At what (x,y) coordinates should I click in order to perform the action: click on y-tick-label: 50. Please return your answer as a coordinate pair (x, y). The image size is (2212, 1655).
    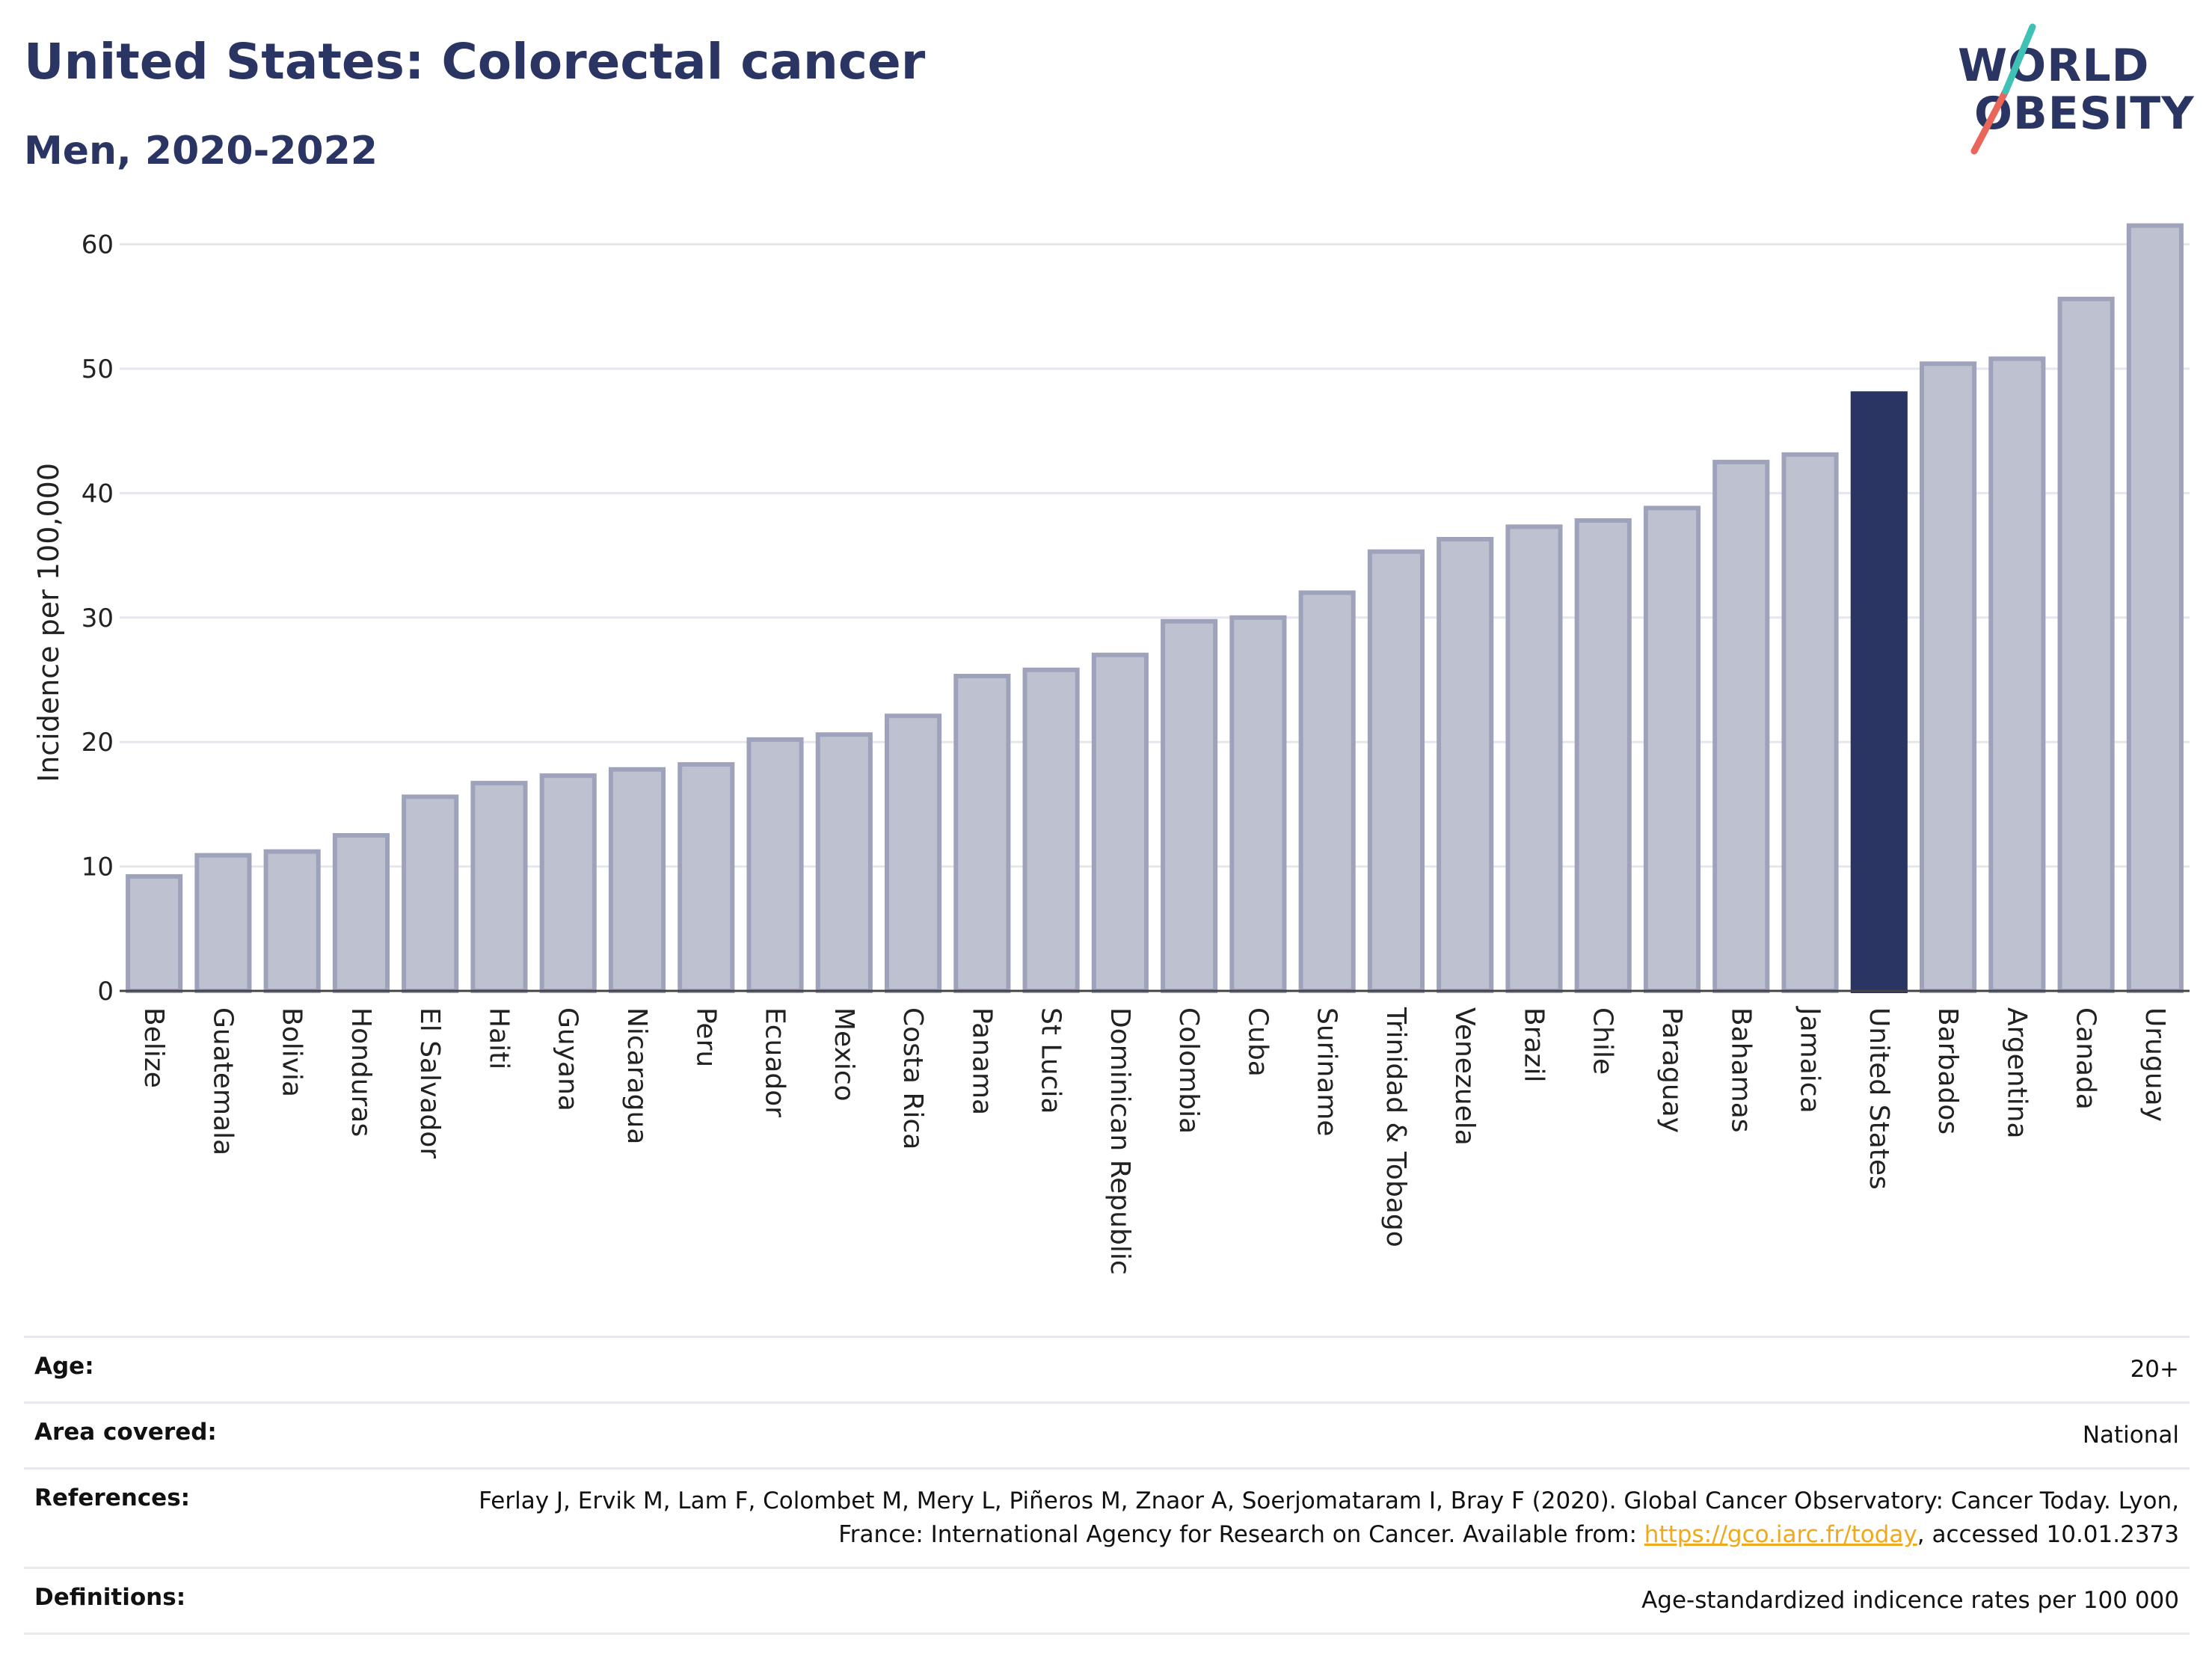
    Looking at the image, I should click on (98, 369).